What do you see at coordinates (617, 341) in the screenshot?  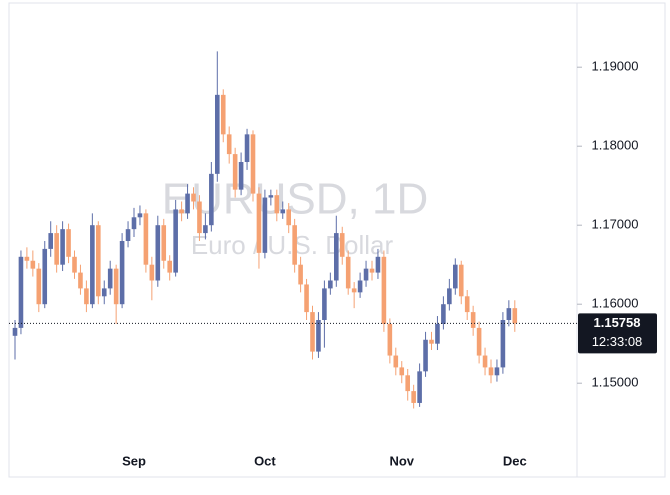 I see `countdown-label: 12:33:08` at bounding box center [617, 341].